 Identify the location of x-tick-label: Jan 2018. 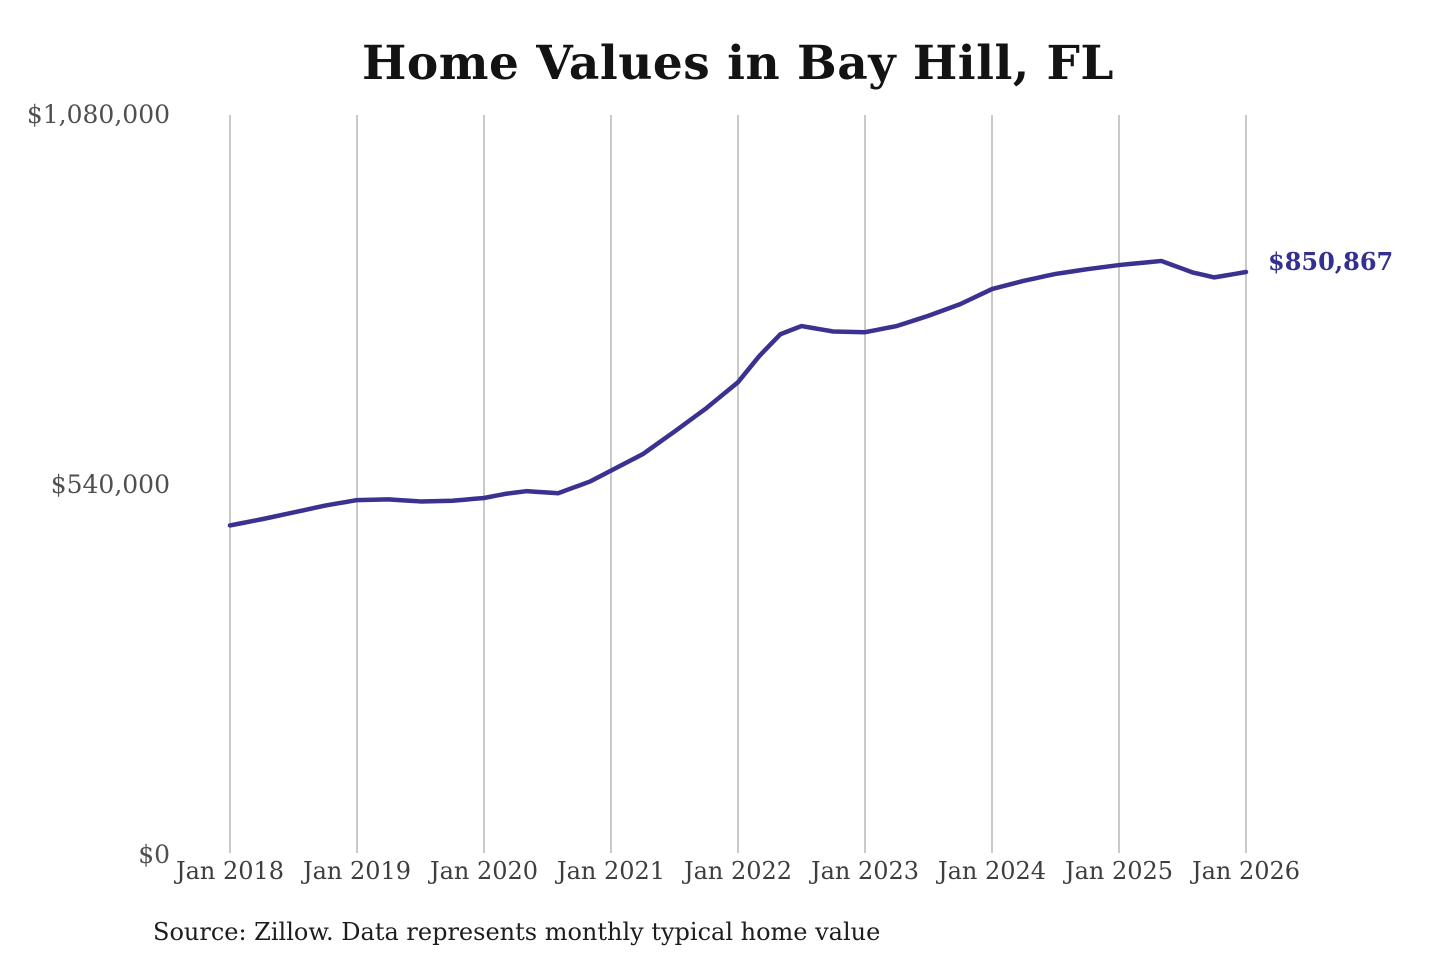
(230, 871).